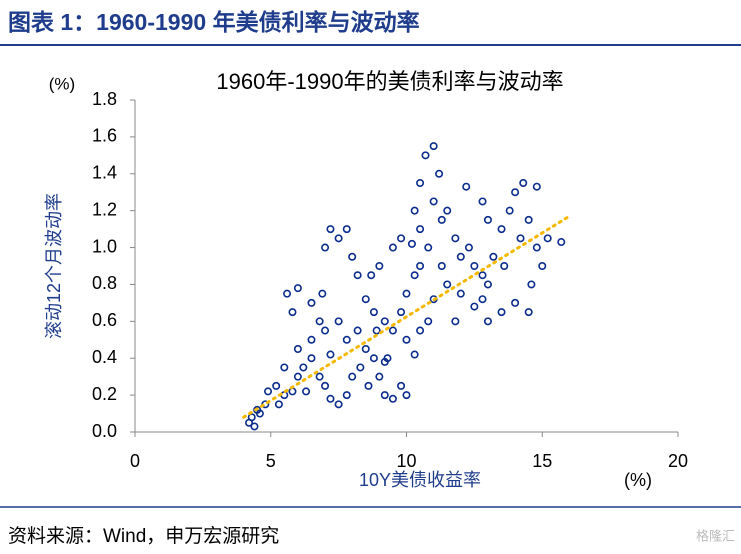 The height and width of the screenshot is (554, 741). What do you see at coordinates (271, 461) in the screenshot?
I see `x-tick-label: 5` at bounding box center [271, 461].